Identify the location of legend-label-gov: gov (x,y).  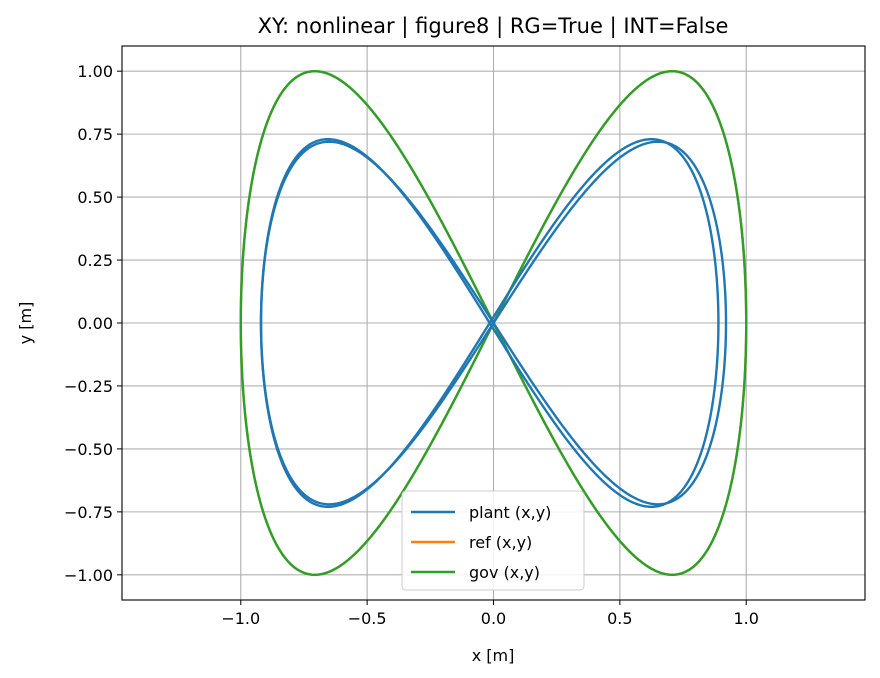
(504, 572).